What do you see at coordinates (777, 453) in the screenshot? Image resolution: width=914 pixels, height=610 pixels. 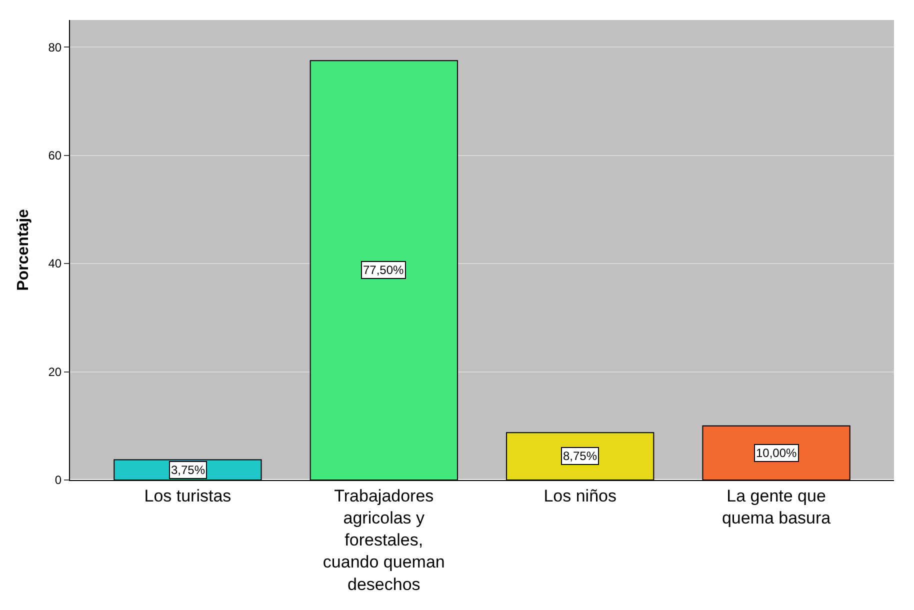 I see `data-label: 10,00%` at bounding box center [777, 453].